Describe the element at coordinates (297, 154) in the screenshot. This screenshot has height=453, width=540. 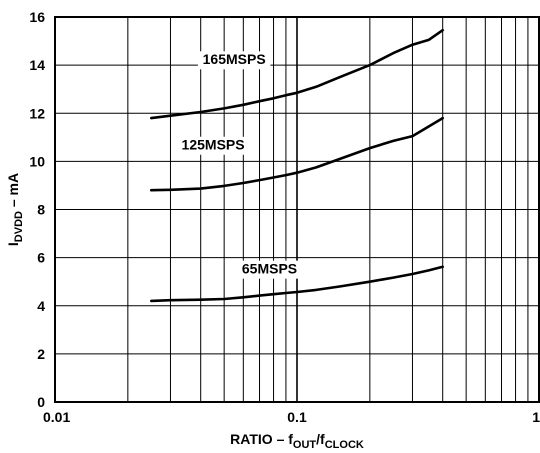
I see `series-line-125MSPS` at that location.